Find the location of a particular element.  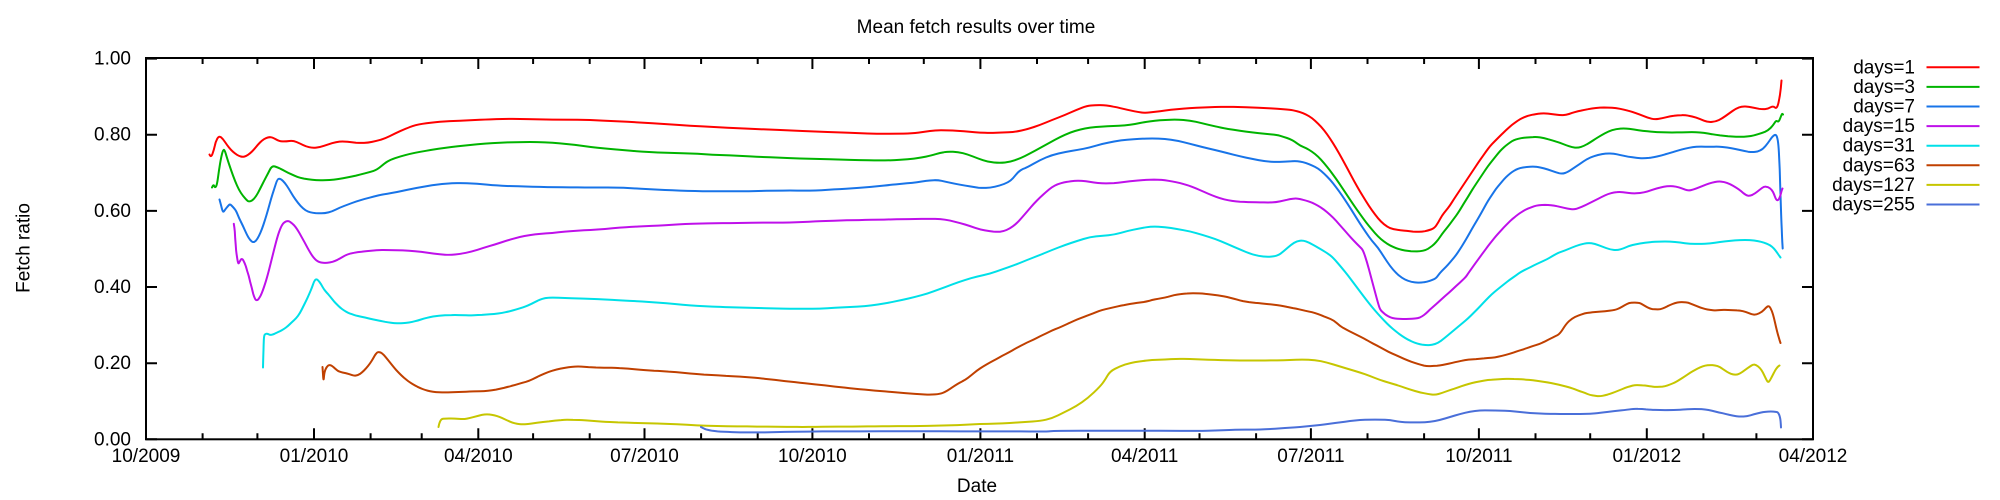

svg-text: 01/2012 is located at coordinates (1646, 456).